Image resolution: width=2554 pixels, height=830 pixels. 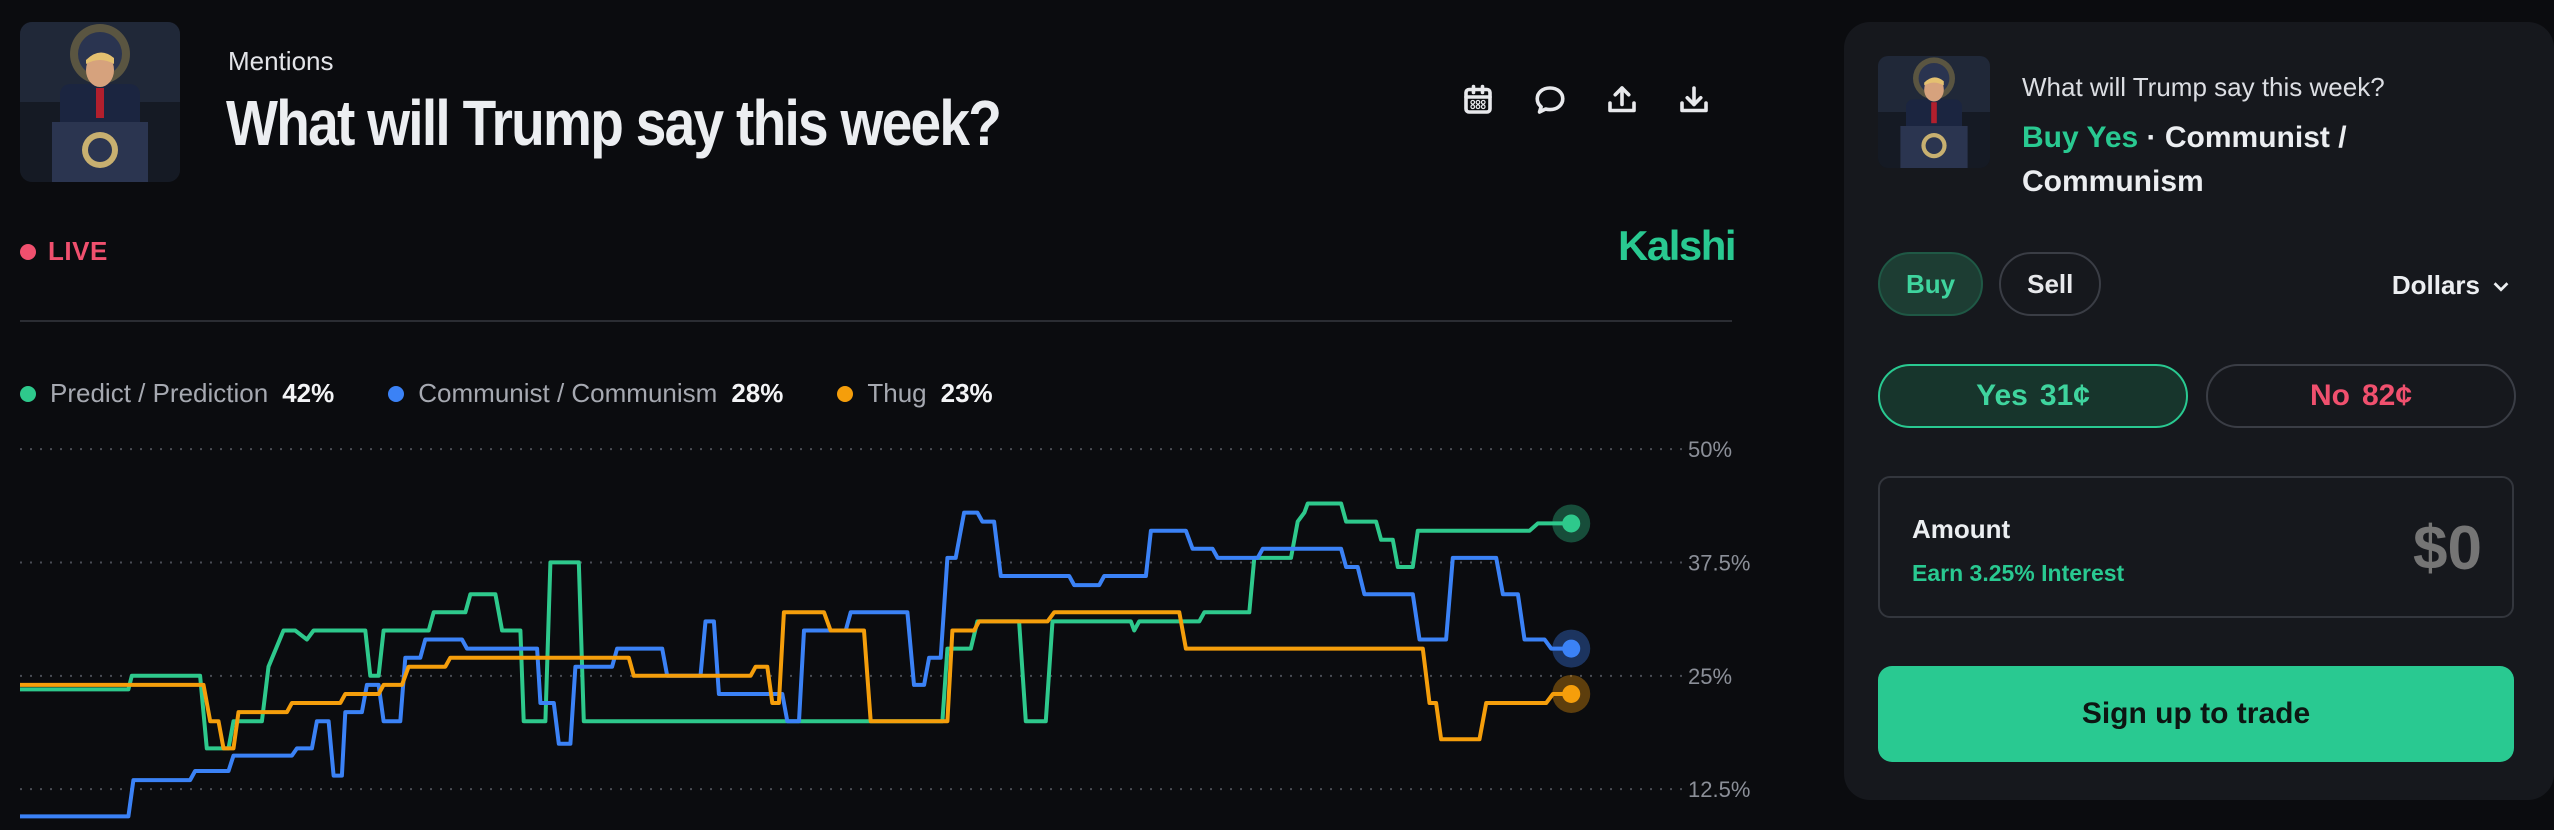 What do you see at coordinates (2387, 395) in the screenshot?
I see `no-price: 82¢` at bounding box center [2387, 395].